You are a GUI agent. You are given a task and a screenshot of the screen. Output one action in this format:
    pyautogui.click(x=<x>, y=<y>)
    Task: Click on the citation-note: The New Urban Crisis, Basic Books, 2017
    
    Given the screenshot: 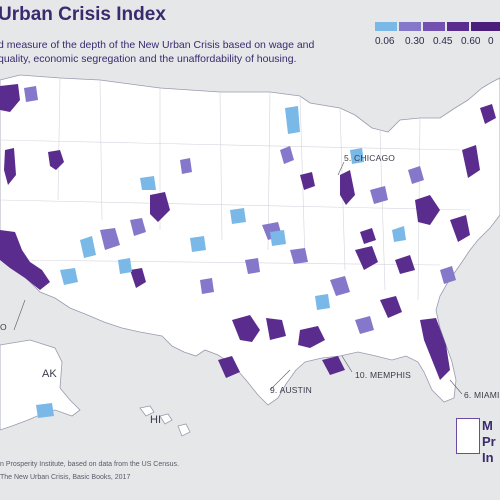 What is the action you would take?
    pyautogui.click(x=65, y=477)
    